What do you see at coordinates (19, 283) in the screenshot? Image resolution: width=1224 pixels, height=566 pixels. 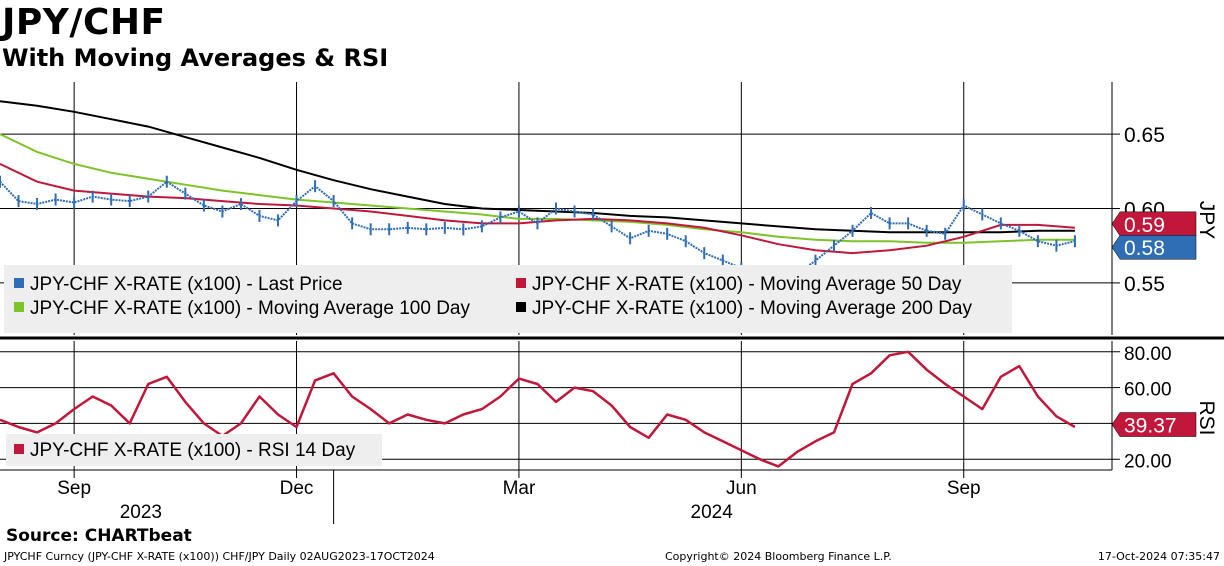 I see `legend-swatch-price` at bounding box center [19, 283].